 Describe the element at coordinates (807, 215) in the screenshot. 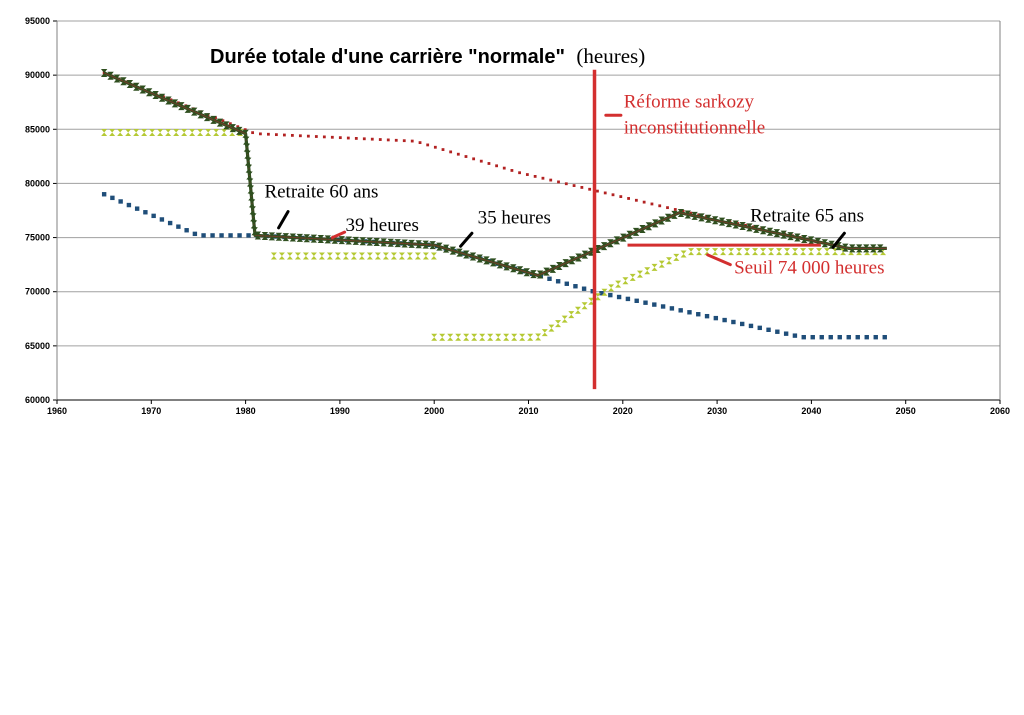

I see `annotation-retraite-65: Retraite 65 ans` at that location.